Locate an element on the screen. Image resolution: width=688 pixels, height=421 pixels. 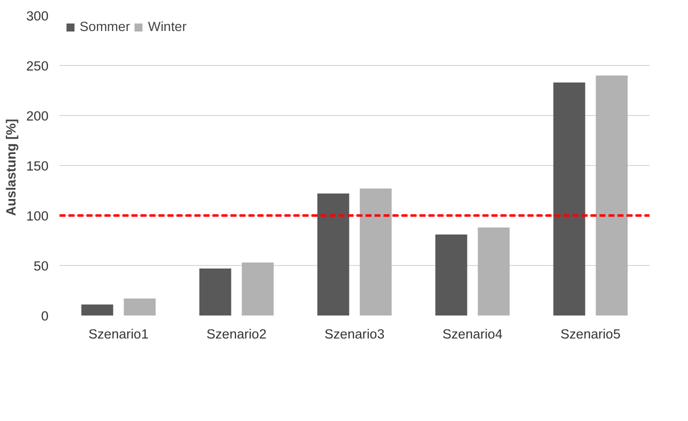
y-tick-label: 100 is located at coordinates (37, 216).